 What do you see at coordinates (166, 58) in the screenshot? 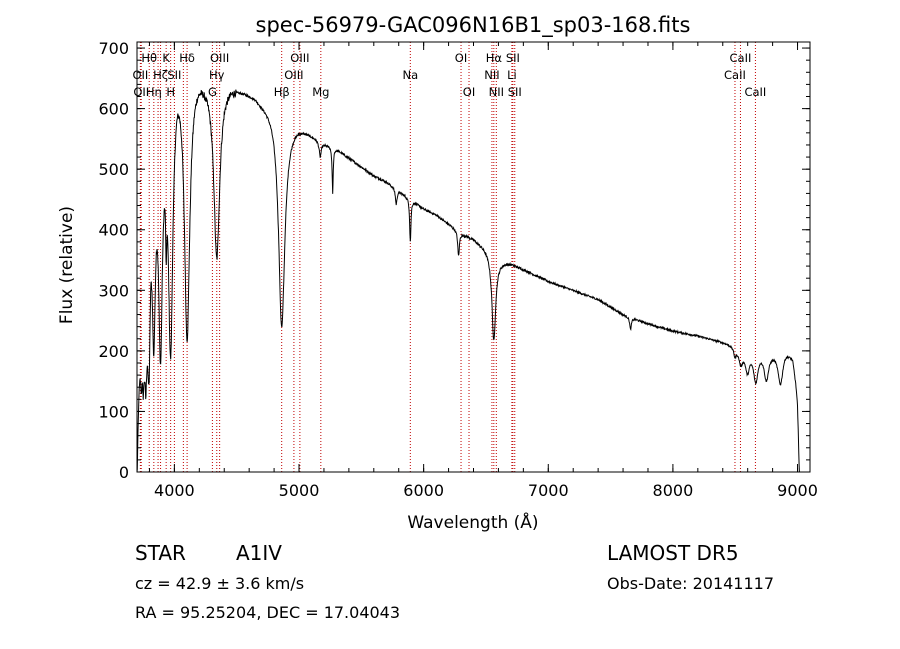
I see `line-marker-label: K` at bounding box center [166, 58].